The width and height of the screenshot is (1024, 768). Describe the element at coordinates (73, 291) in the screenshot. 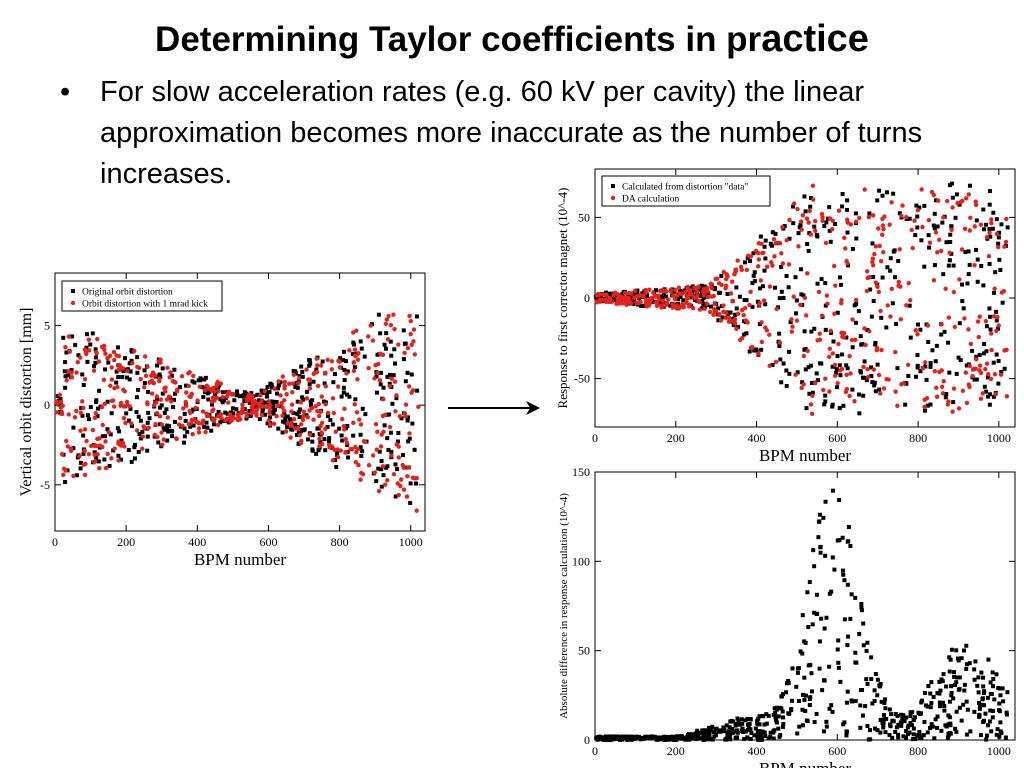

I see `legend-marker` at that location.